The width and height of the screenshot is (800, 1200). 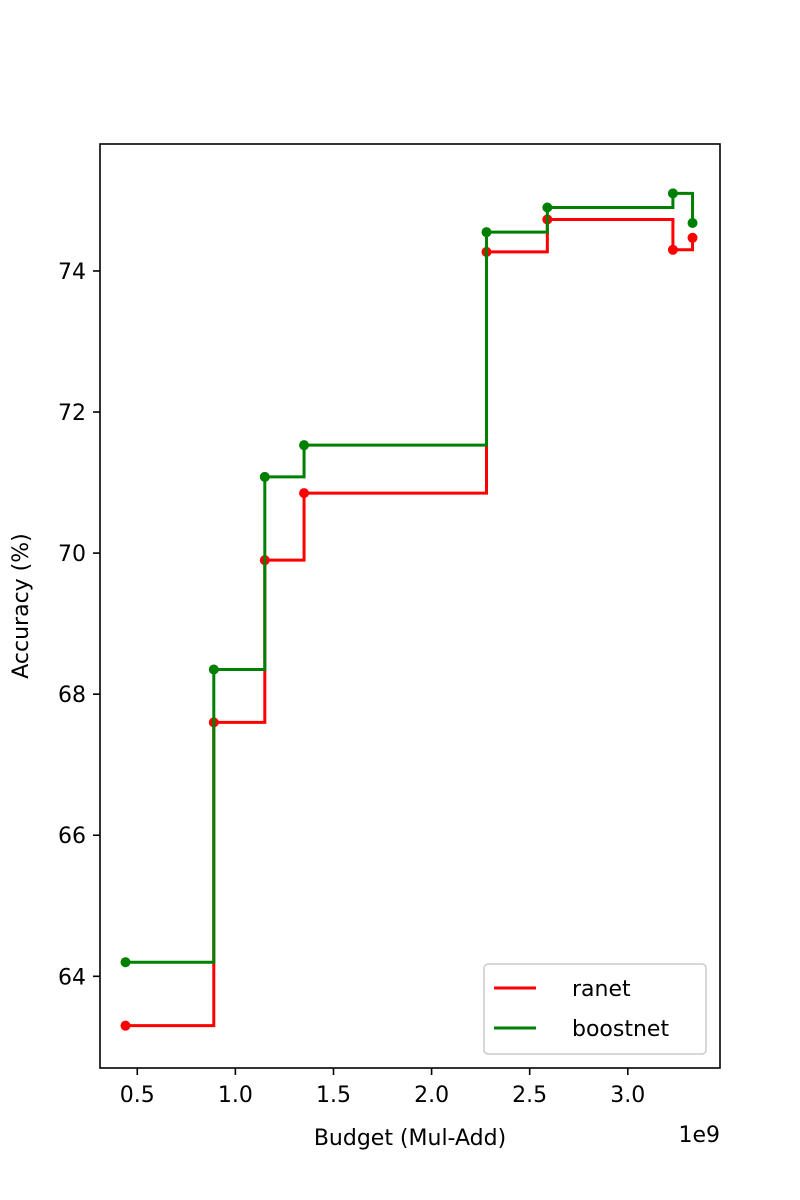 I want to click on x-axis-label: Budget (Mul-Add), so click(x=410, y=1138).